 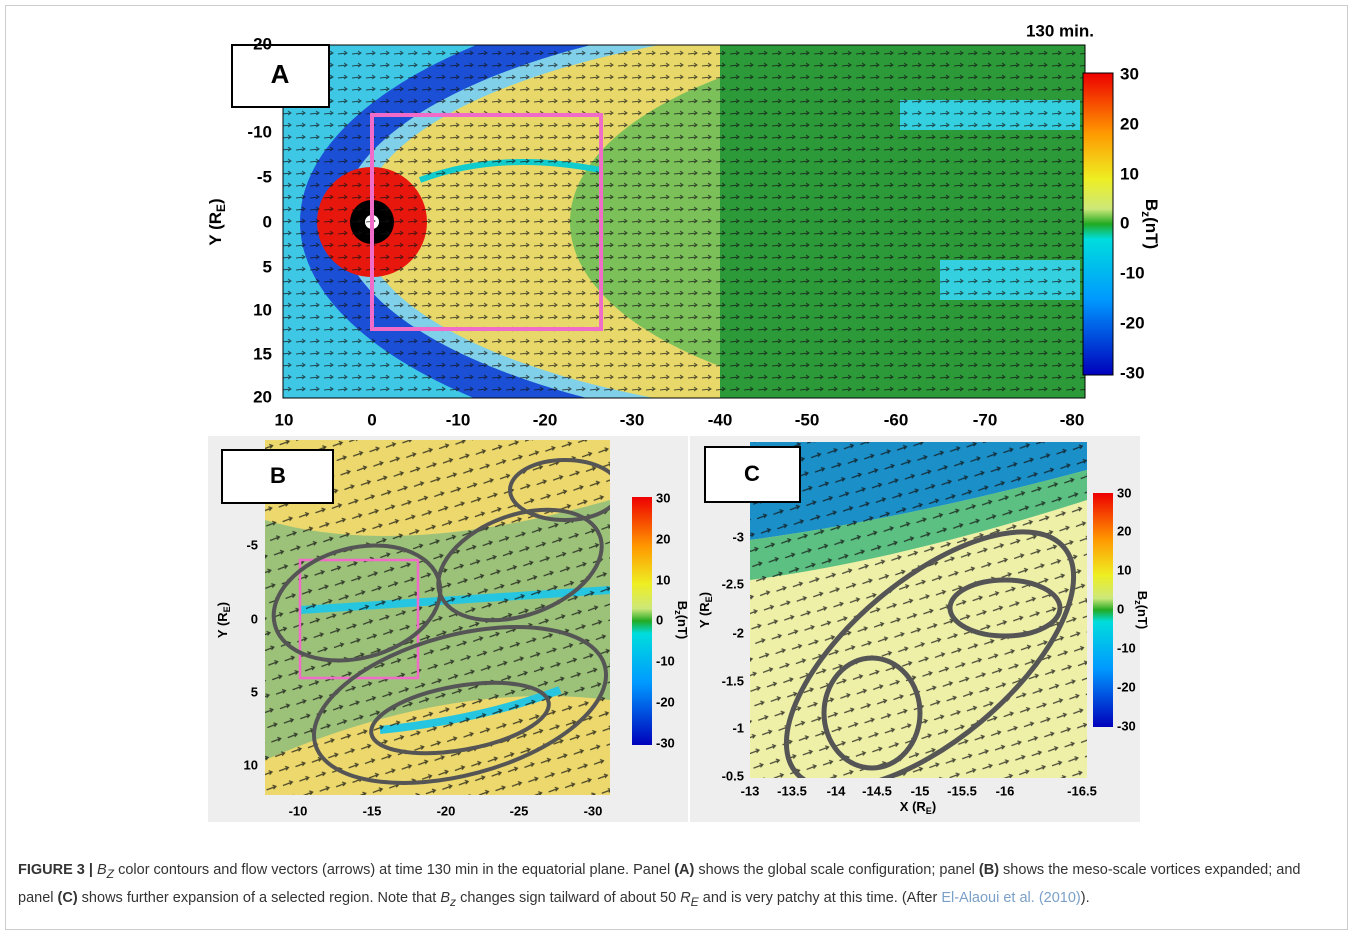 What do you see at coordinates (807, 419) in the screenshot?
I see `x-tick-label: -50` at bounding box center [807, 419].